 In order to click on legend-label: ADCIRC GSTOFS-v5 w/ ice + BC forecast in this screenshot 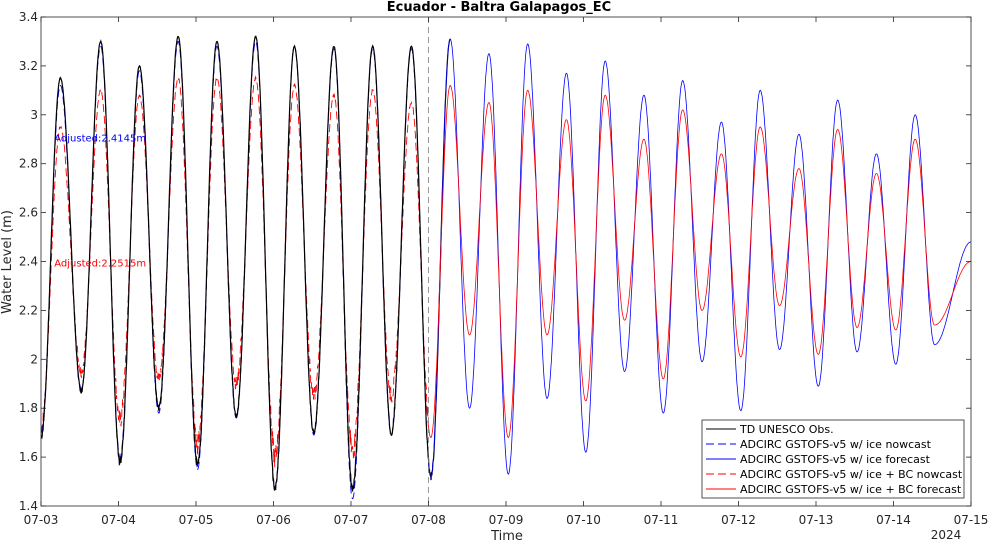, I will do `click(851, 489)`.